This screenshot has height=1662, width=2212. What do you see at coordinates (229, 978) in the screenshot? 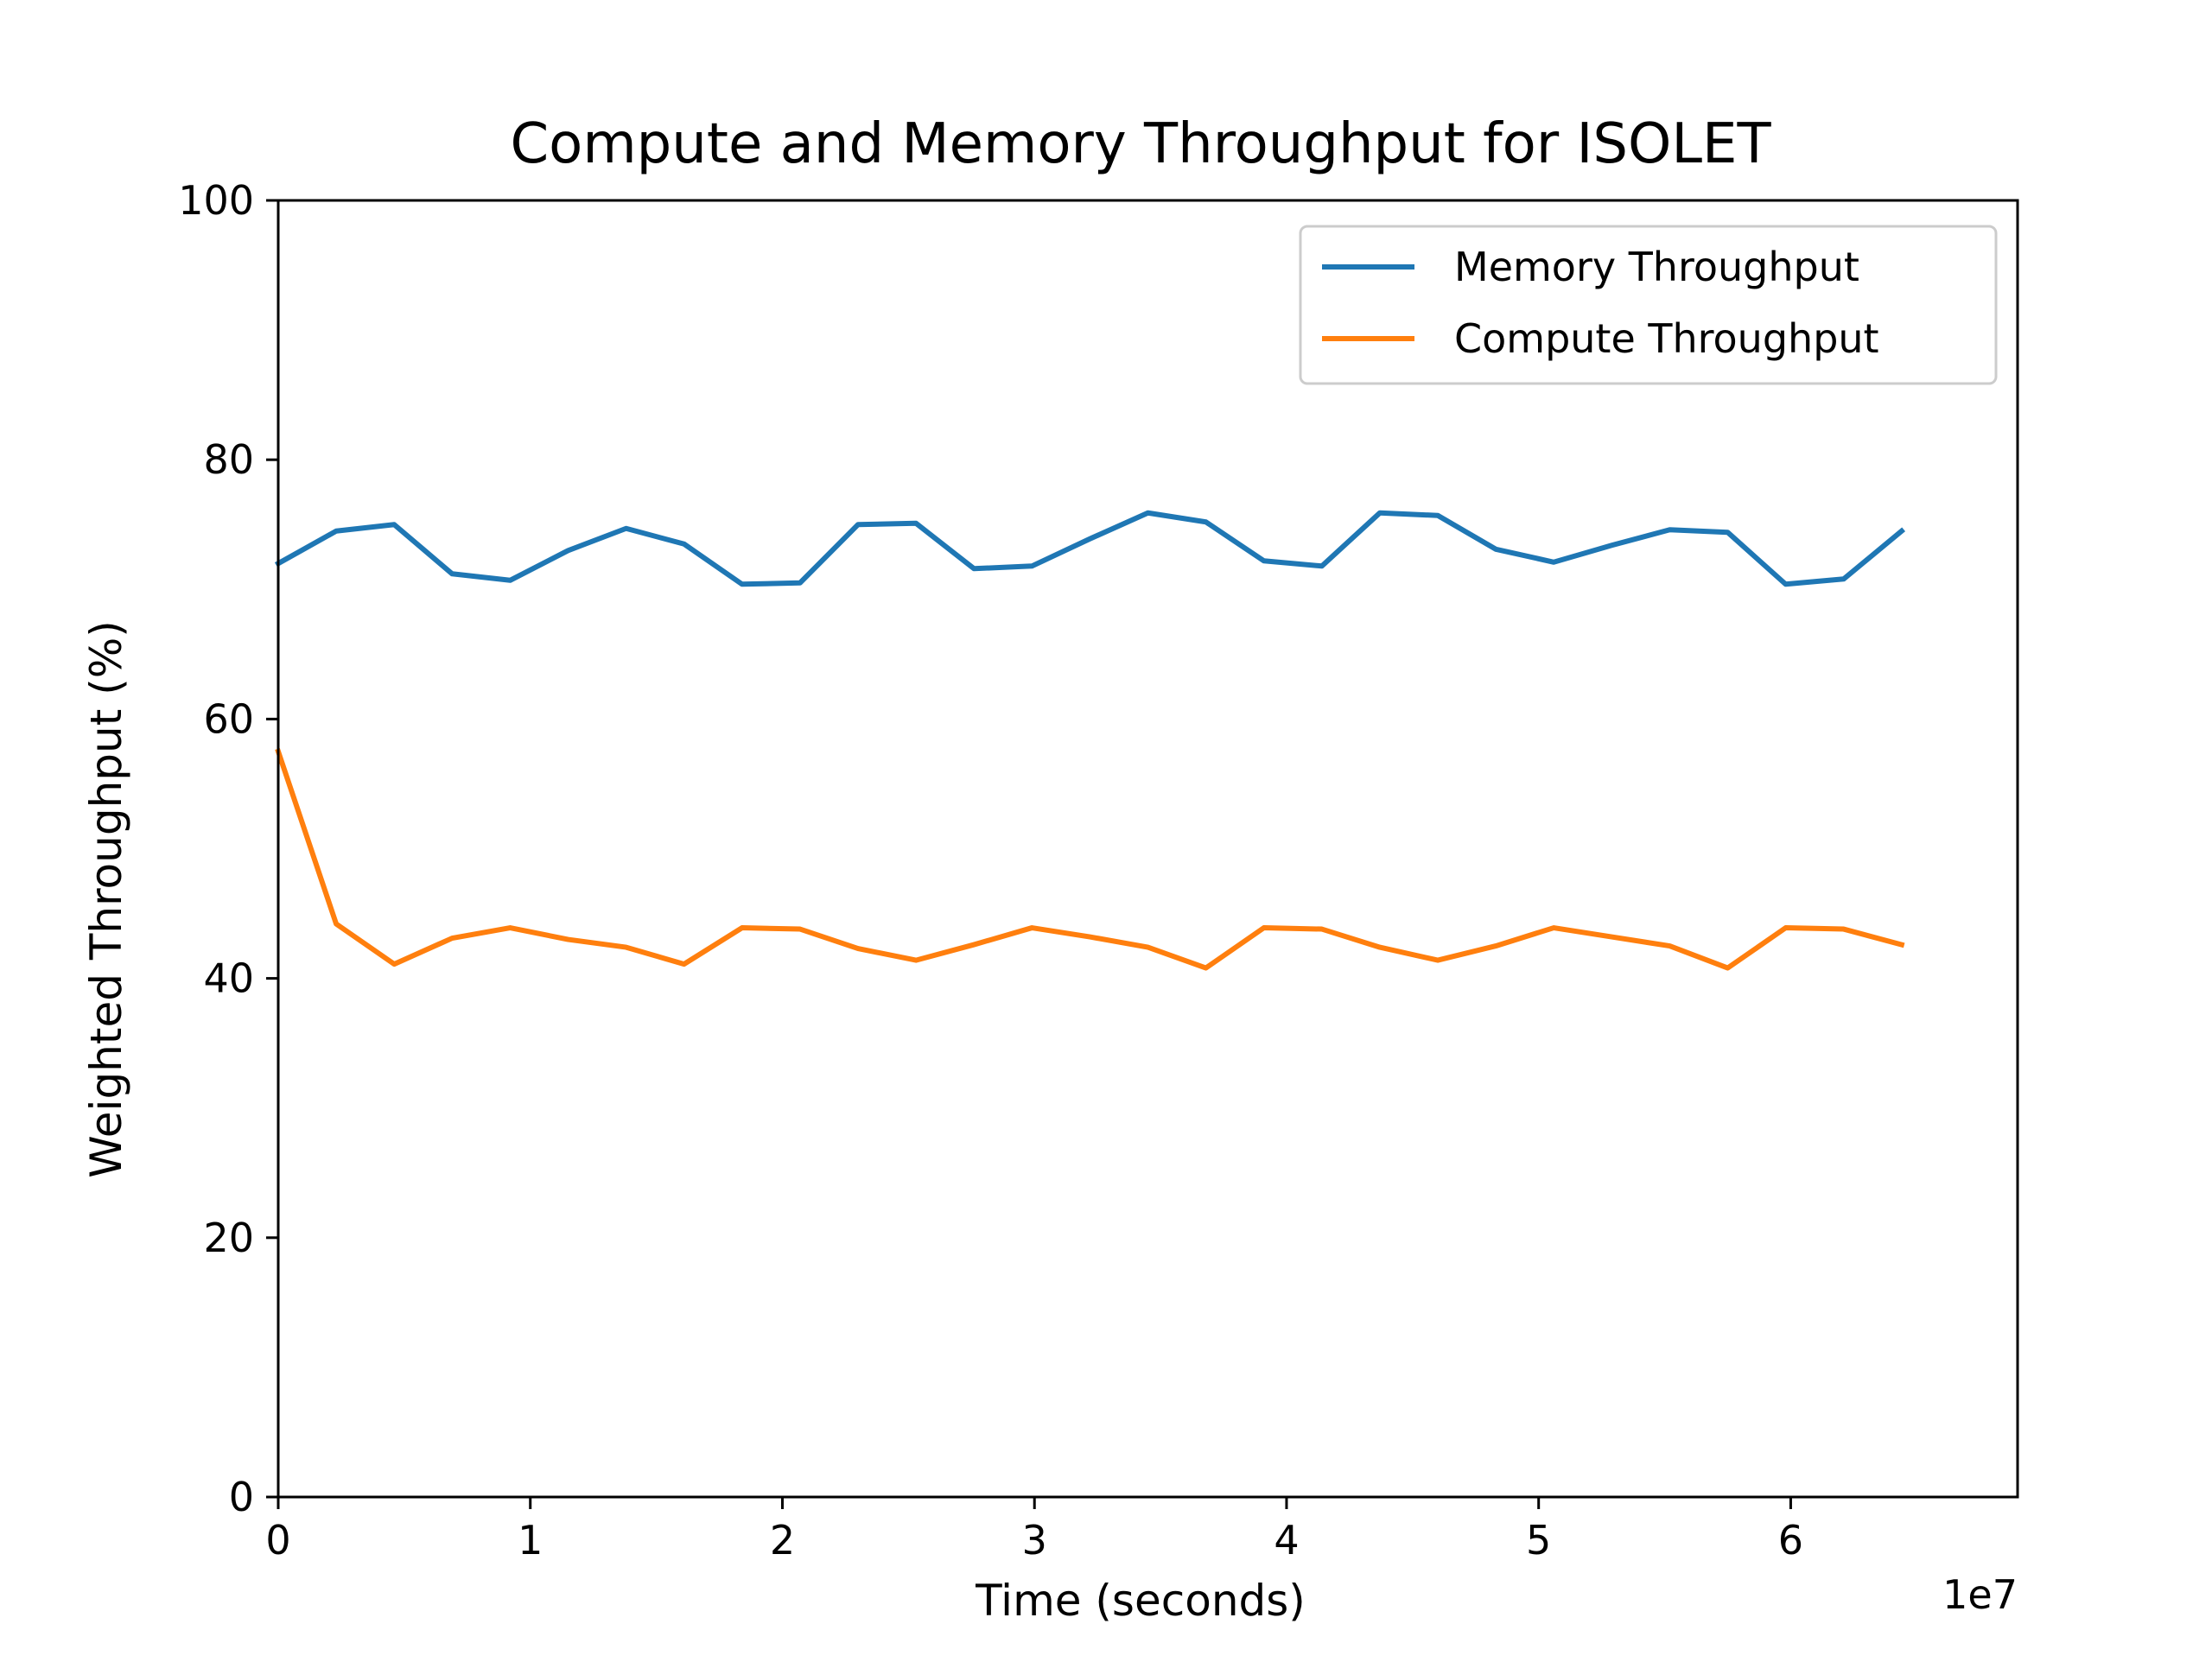
I see `y-tick-label: 40` at bounding box center [229, 978].